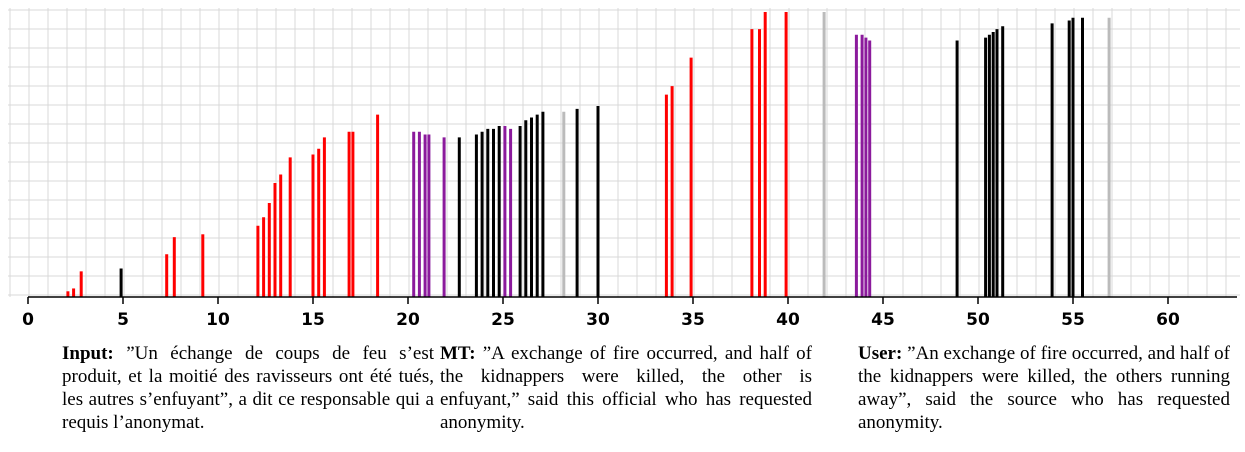 The image size is (1245, 452). What do you see at coordinates (123, 320) in the screenshot?
I see `x-tick-label: 5` at bounding box center [123, 320].